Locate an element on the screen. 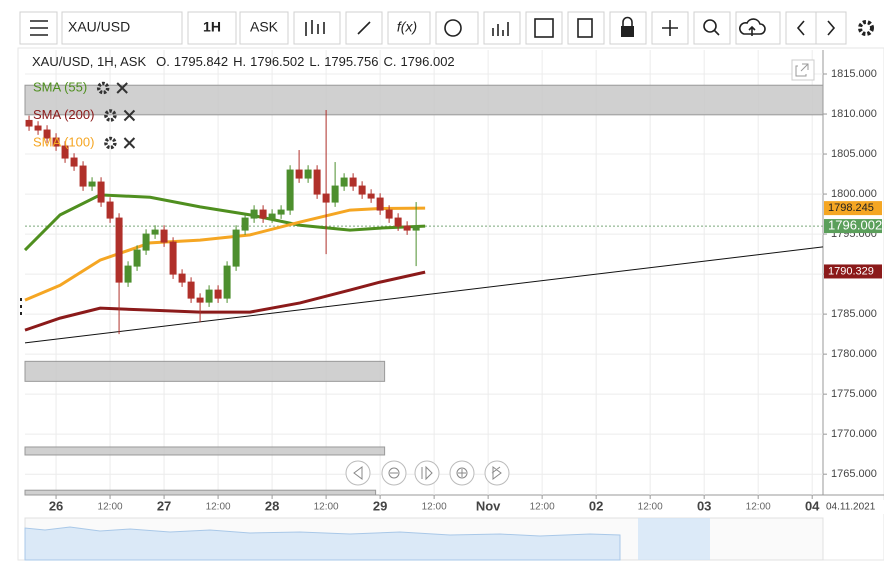 This screenshot has height=574, width=884. info-button is located at coordinates (457, 28).